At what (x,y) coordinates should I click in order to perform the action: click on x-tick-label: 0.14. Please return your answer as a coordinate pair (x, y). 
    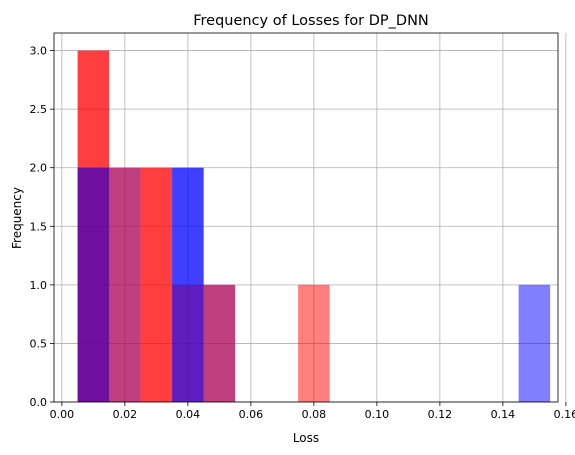
    Looking at the image, I should click on (503, 414).